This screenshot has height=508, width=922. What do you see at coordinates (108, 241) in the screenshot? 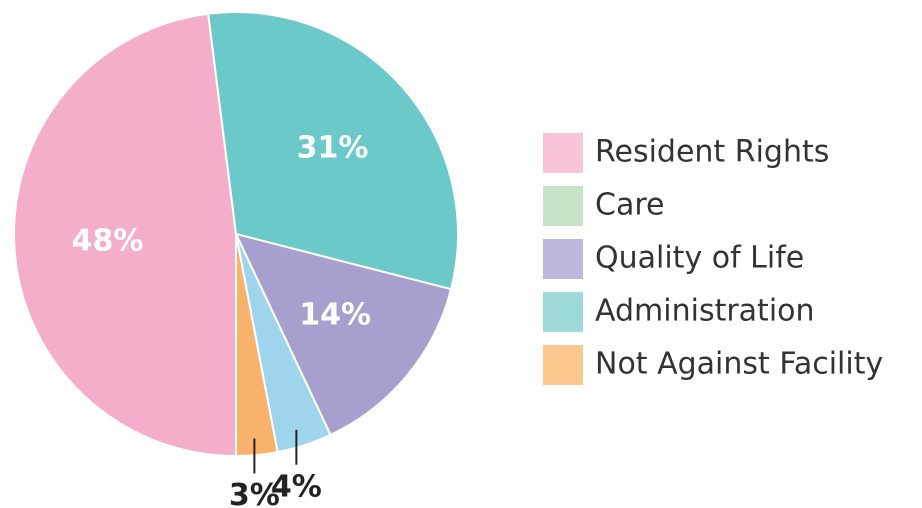
I see `slice-label: 48%` at bounding box center [108, 241].